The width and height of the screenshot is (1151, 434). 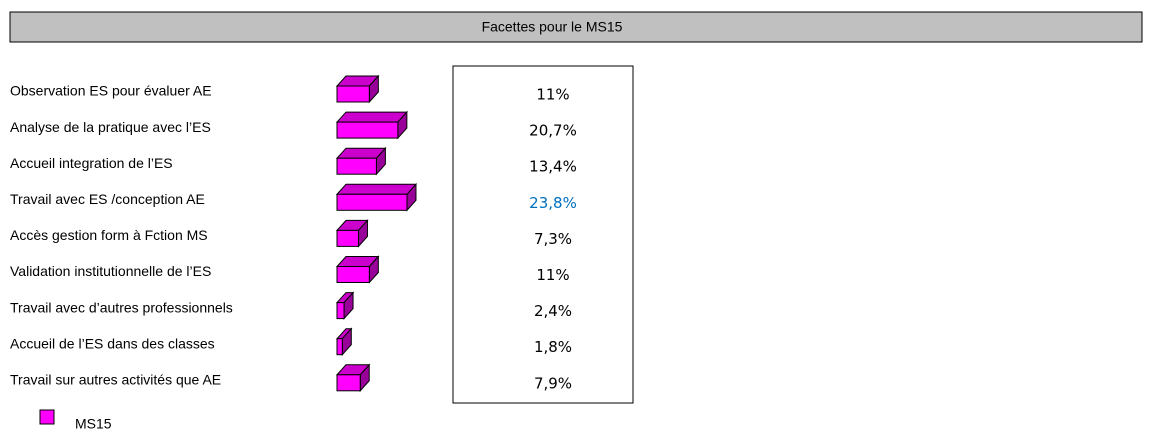 What do you see at coordinates (553, 347) in the screenshot?
I see `value-label: 1,8%` at bounding box center [553, 347].